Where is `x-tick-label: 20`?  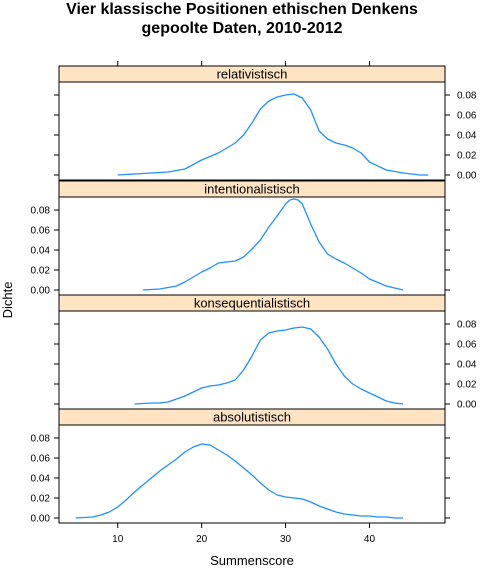
x-tick-label: 20 is located at coordinates (202, 539).